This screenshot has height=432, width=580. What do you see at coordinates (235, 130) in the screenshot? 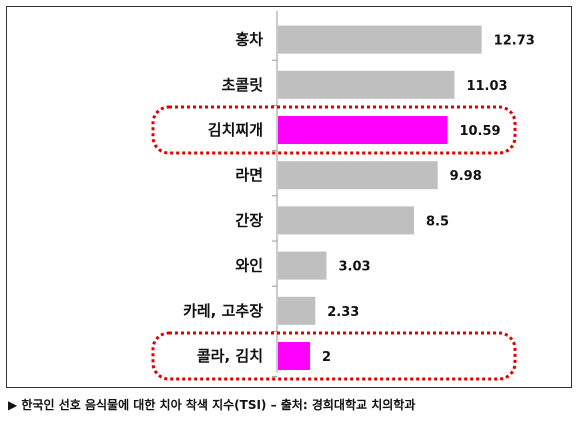
I see `category-label-3: 김치찌개` at bounding box center [235, 130].